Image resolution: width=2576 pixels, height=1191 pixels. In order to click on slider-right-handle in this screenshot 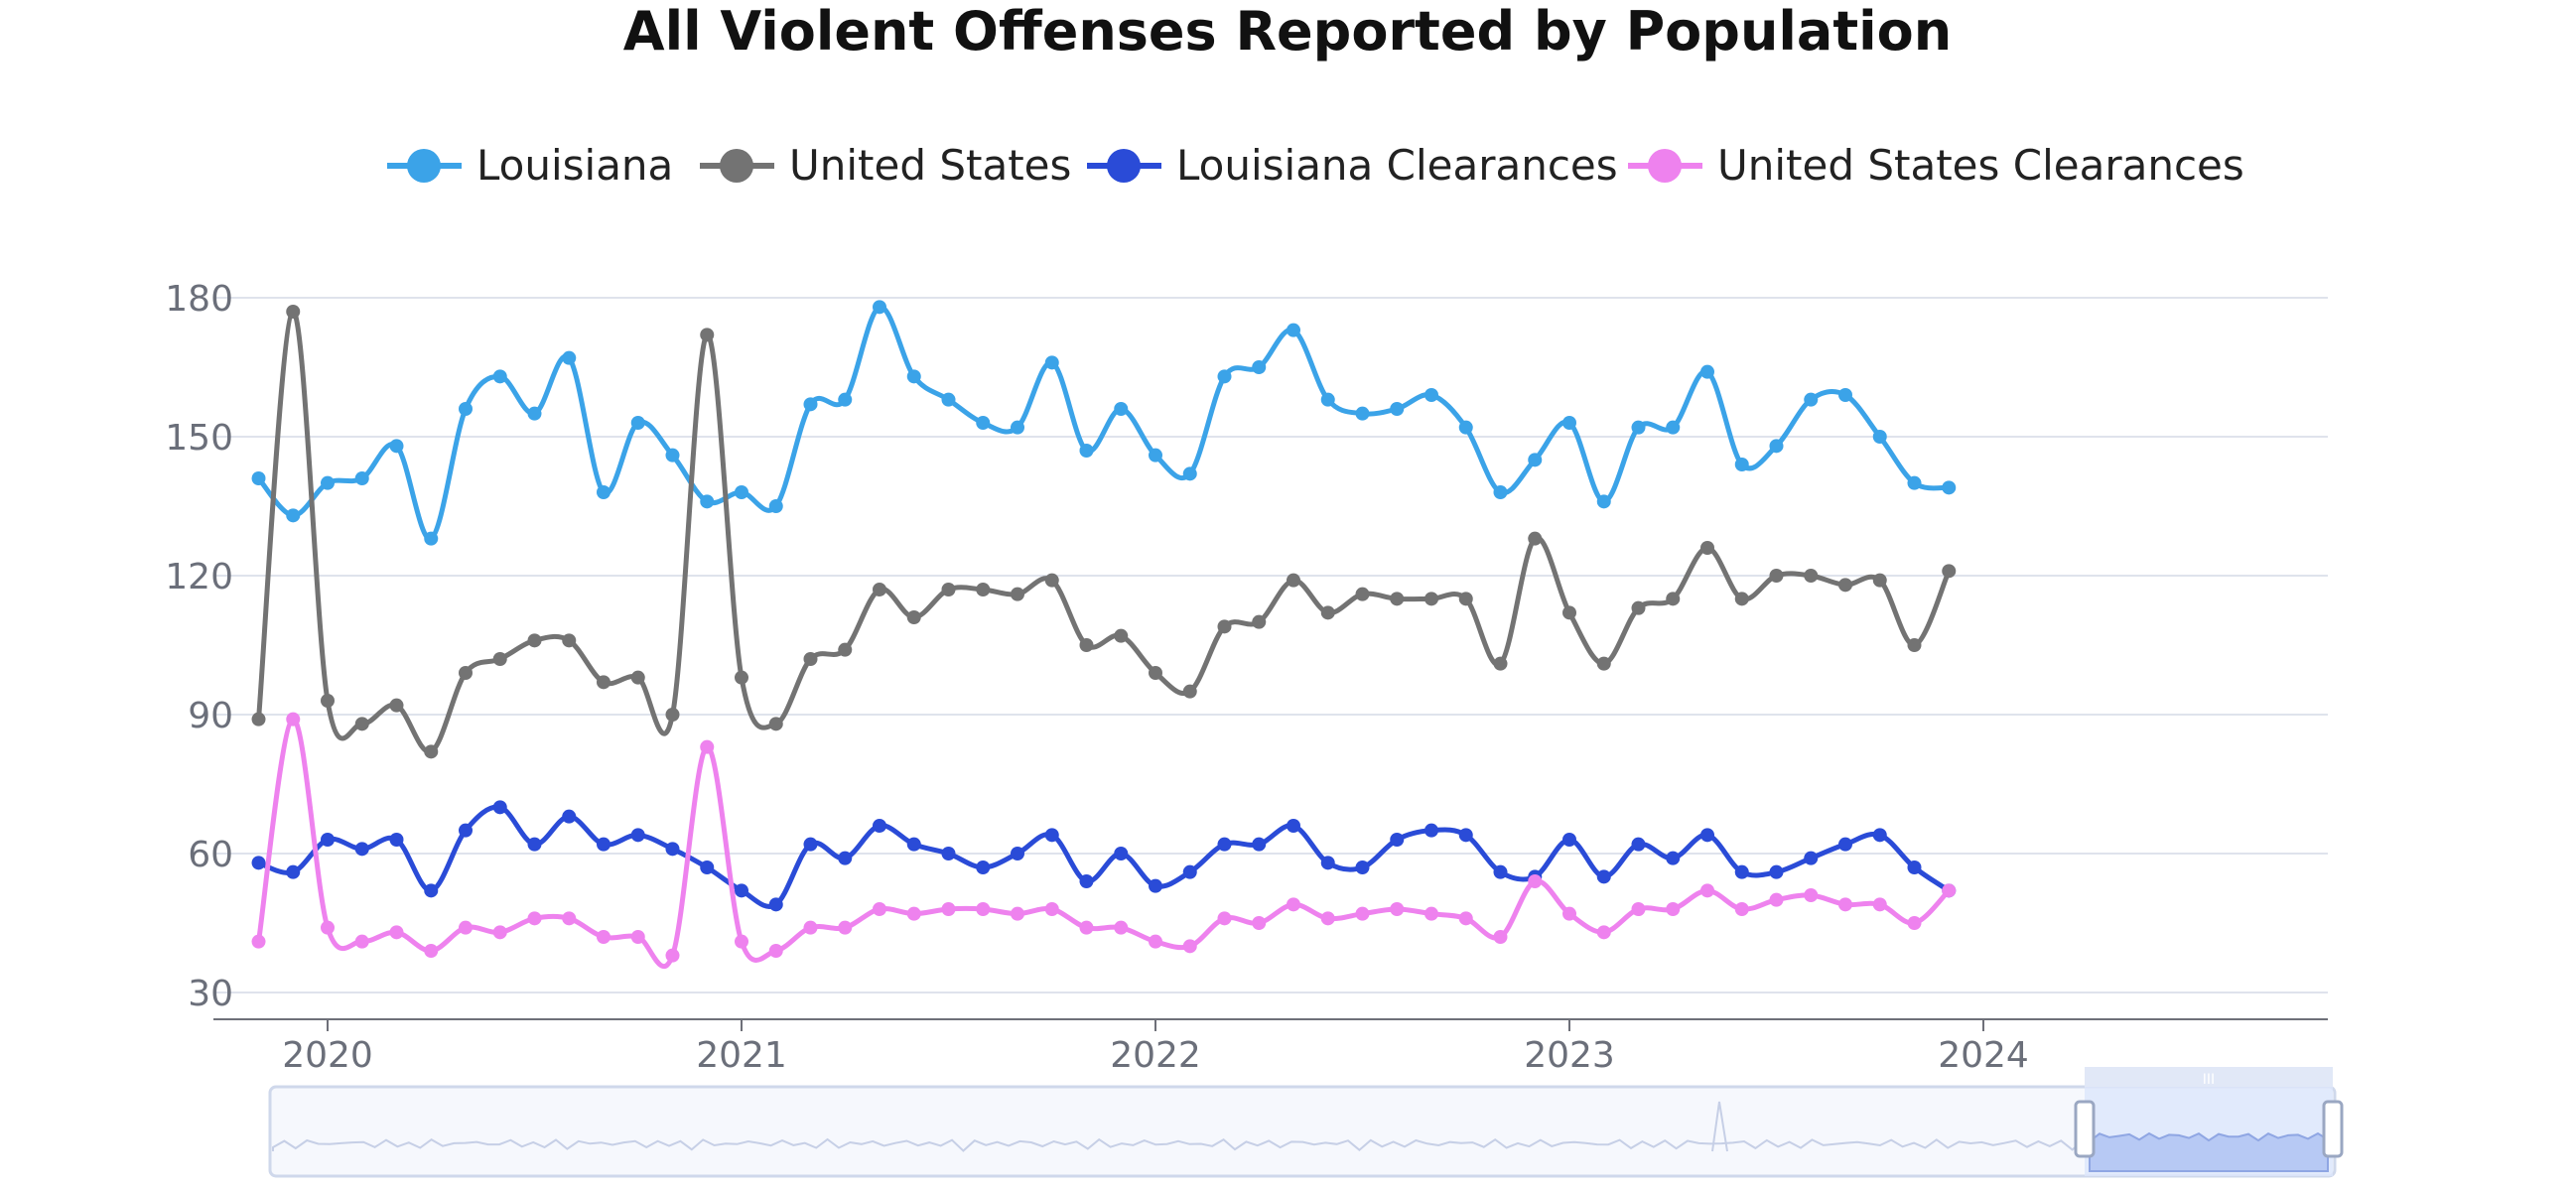, I will do `click(2333, 1129)`.